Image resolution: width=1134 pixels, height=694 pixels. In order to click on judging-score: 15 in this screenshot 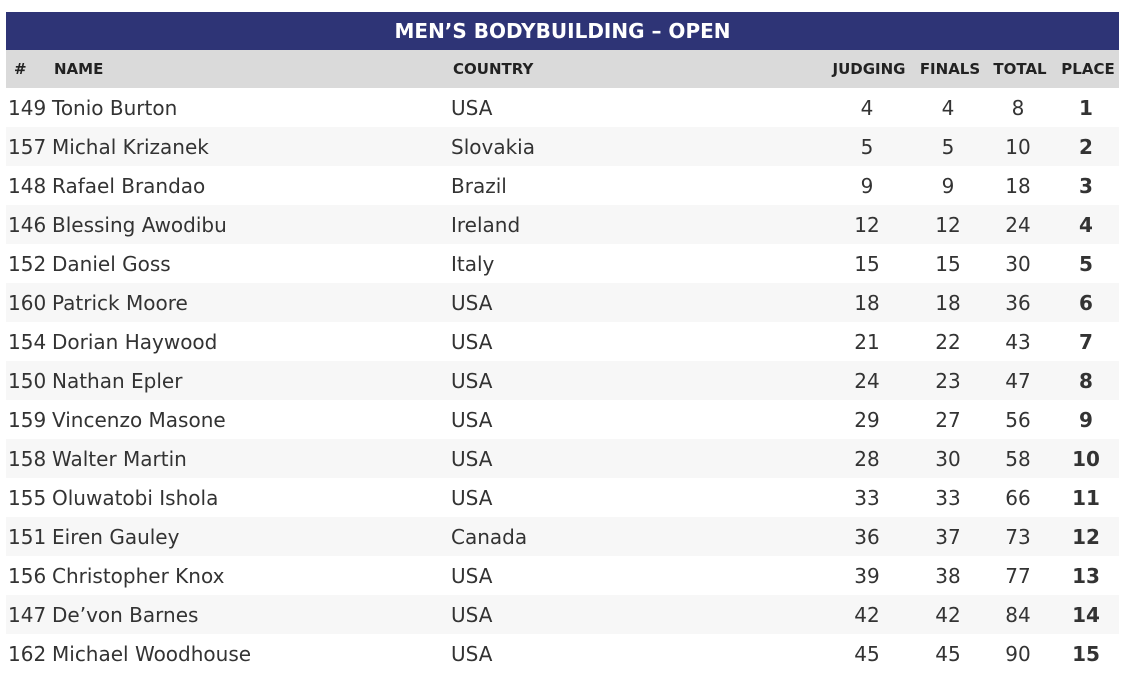, I will do `click(867, 263)`.